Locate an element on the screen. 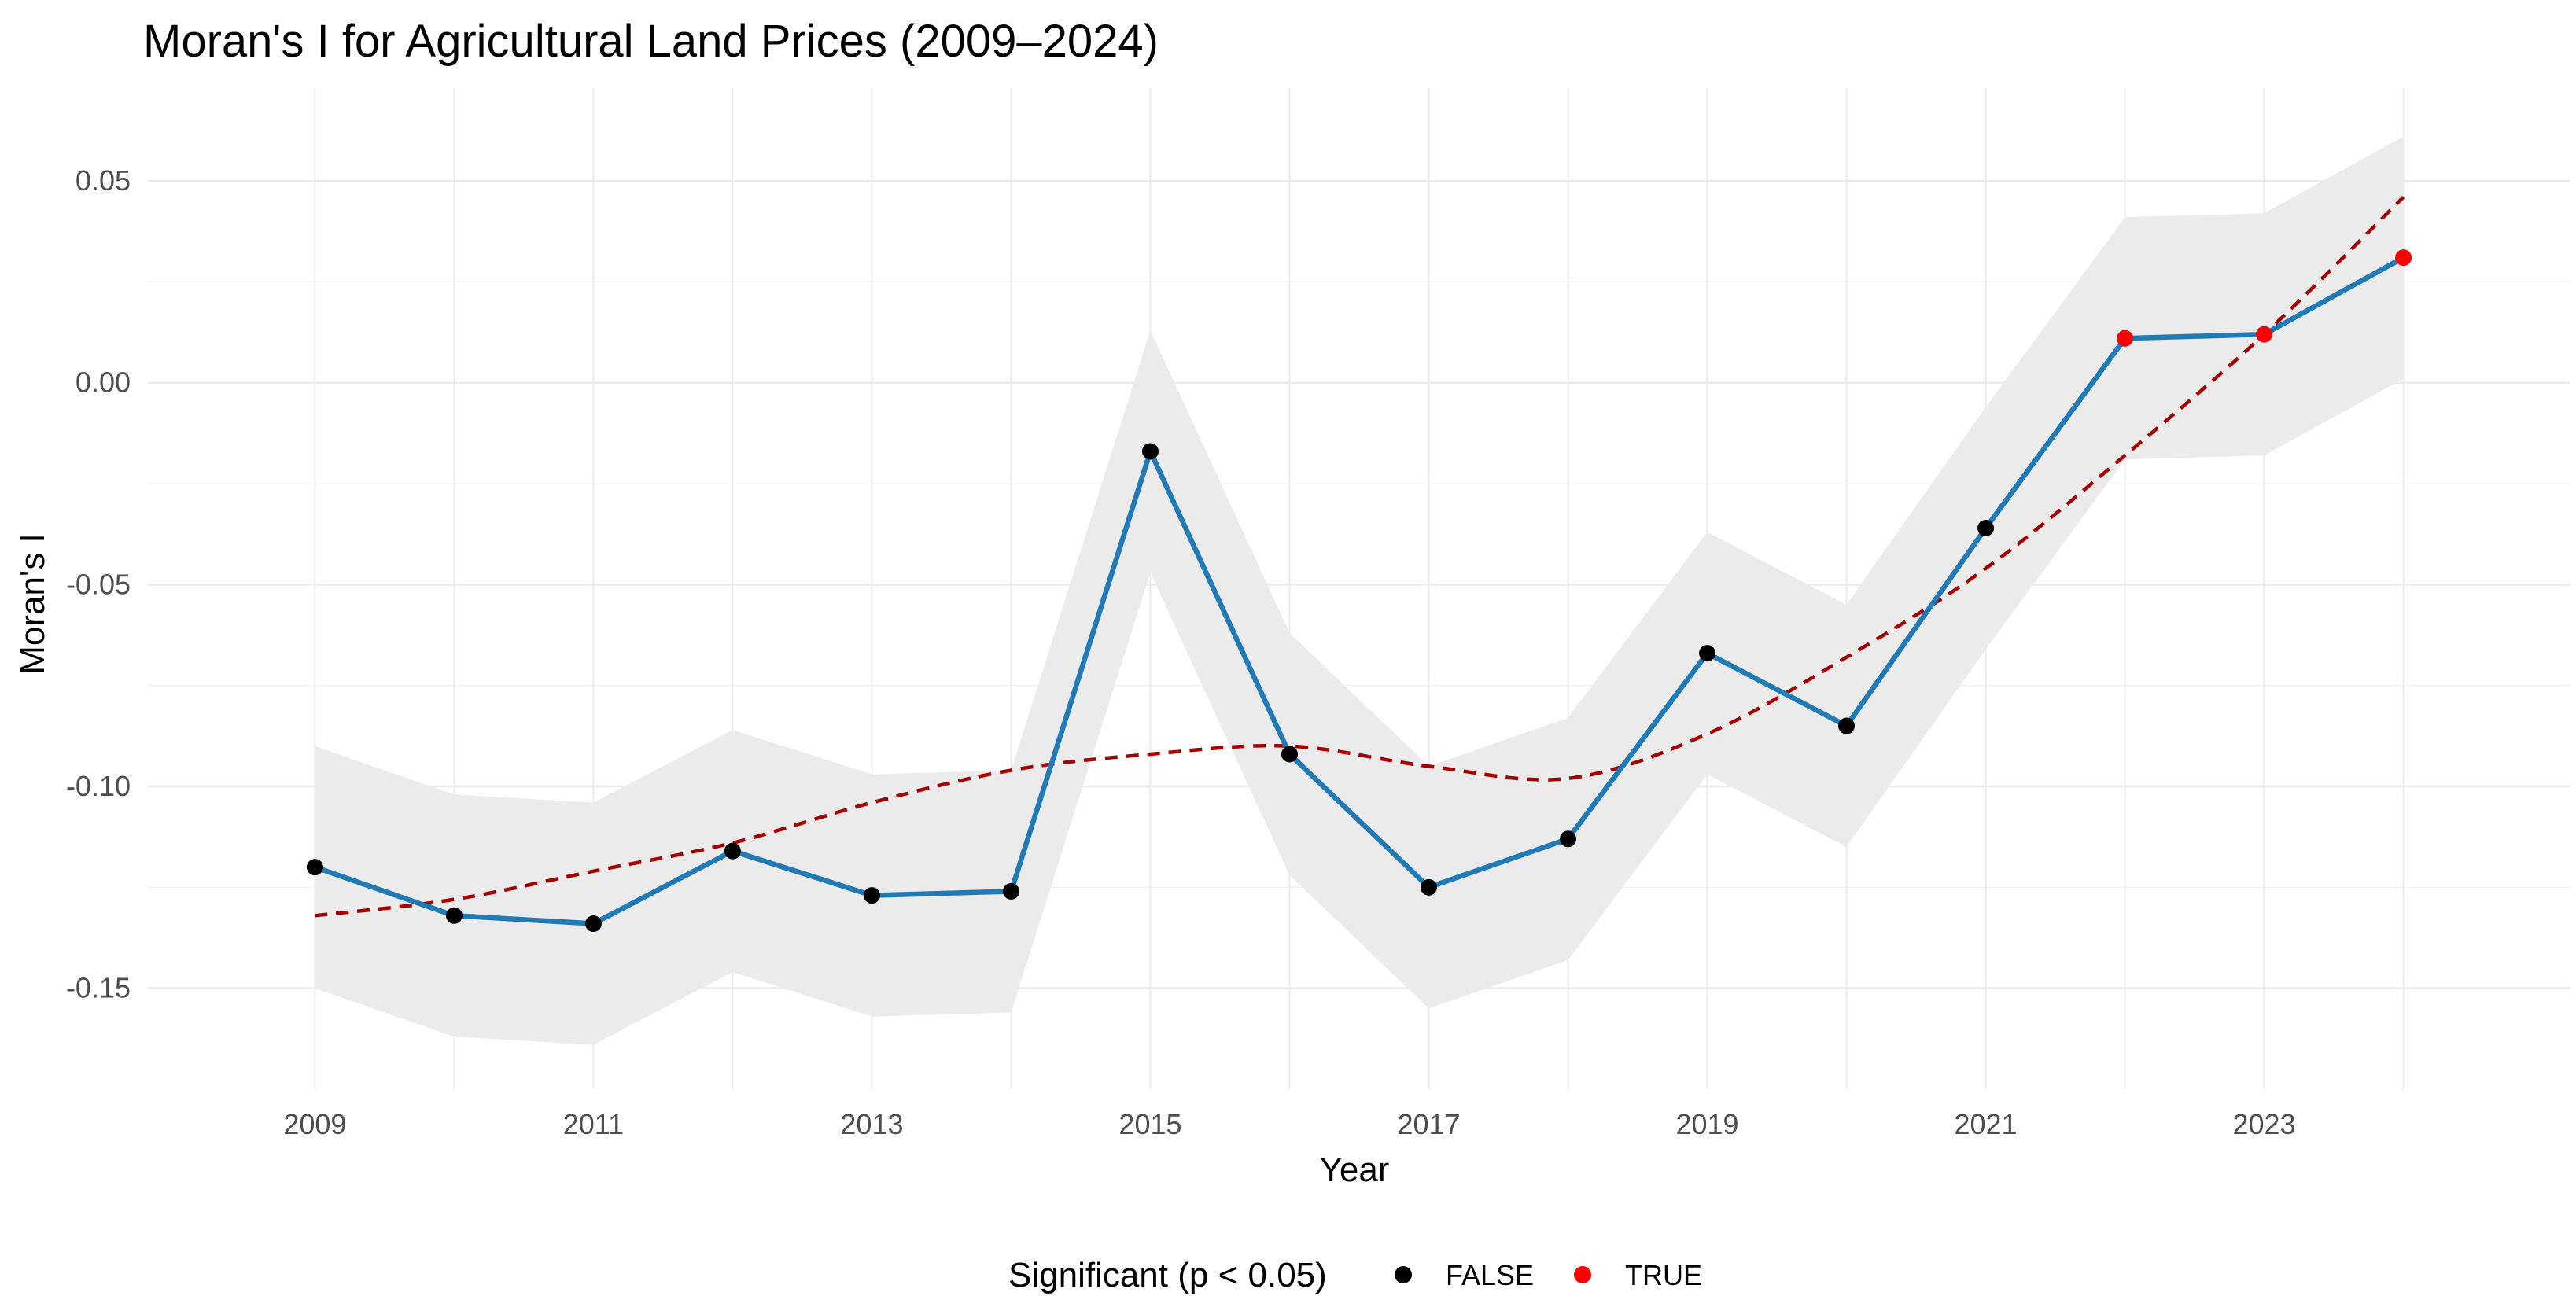 The width and height of the screenshot is (2576, 1307). legend-title: Significant (p < 0.05) is located at coordinates (1167, 1275).